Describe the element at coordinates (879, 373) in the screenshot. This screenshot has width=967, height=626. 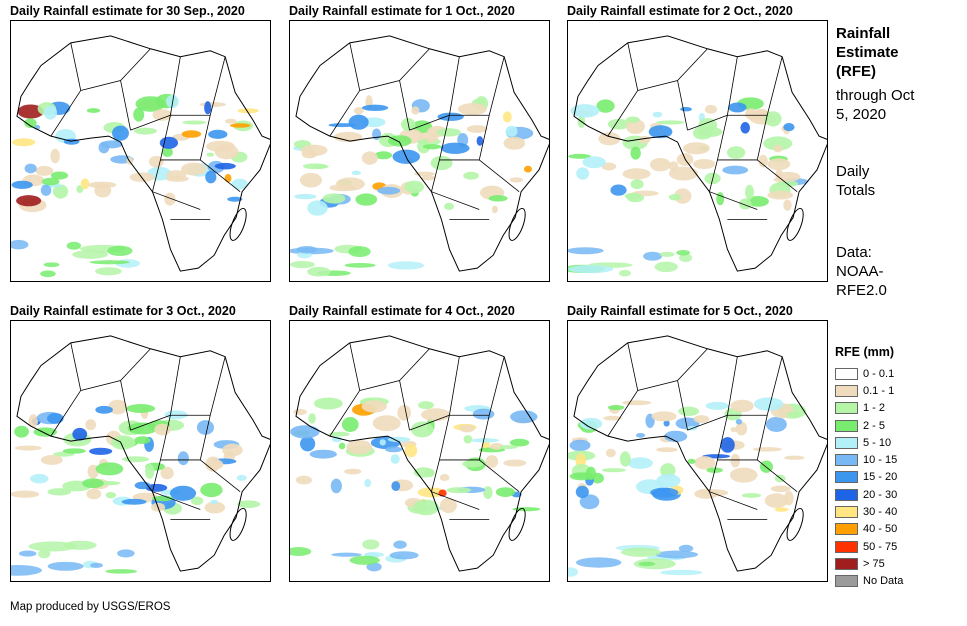
I see `legend-label: 0 - 0.1` at that location.